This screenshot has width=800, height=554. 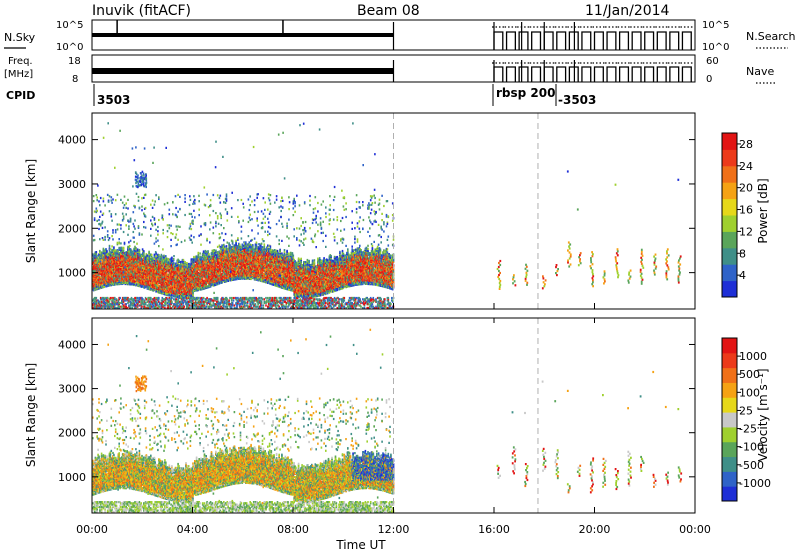 What do you see at coordinates (598, 40) in the screenshot?
I see `evening-sounding-box` at bounding box center [598, 40].